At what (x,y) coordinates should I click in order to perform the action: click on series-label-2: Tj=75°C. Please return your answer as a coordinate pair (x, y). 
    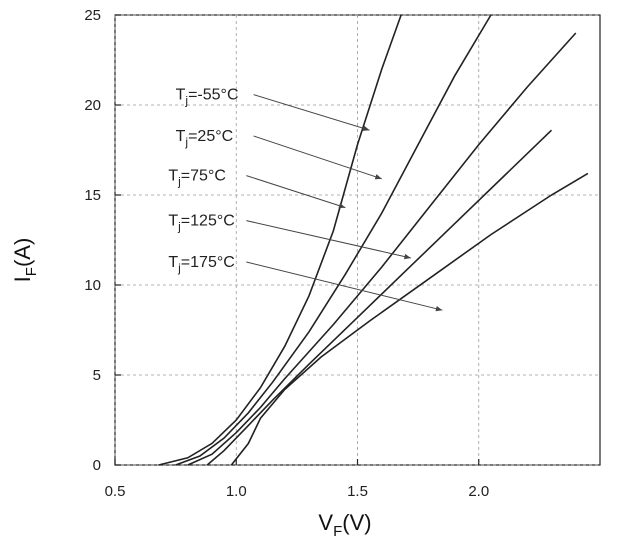
    Looking at the image, I should click on (197, 178).